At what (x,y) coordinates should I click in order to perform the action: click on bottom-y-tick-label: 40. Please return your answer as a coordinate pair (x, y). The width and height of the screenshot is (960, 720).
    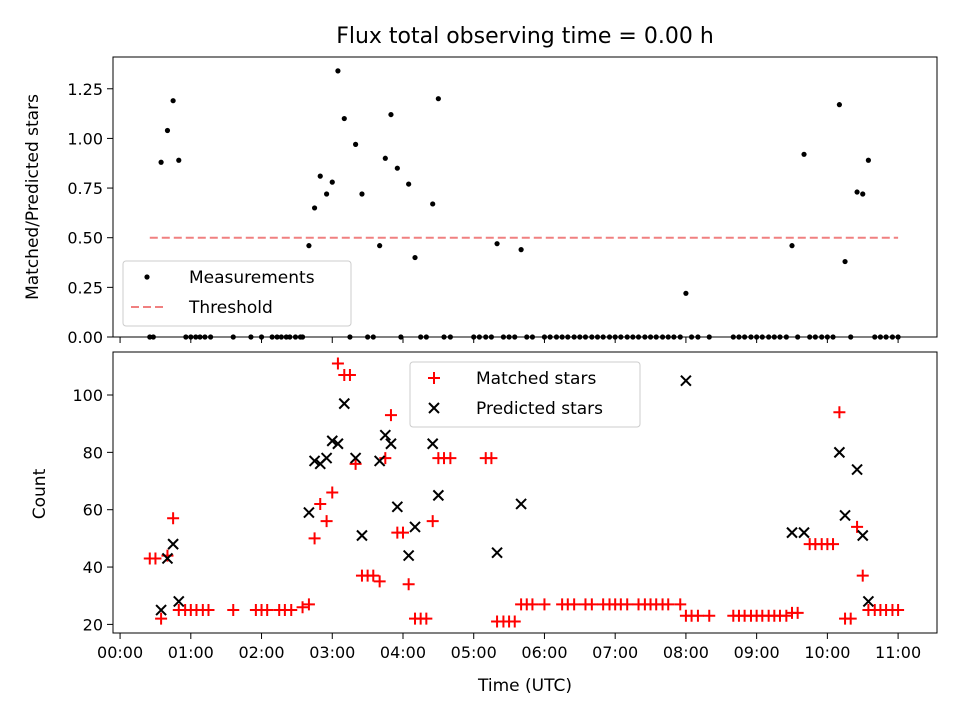
    Looking at the image, I should click on (93, 567).